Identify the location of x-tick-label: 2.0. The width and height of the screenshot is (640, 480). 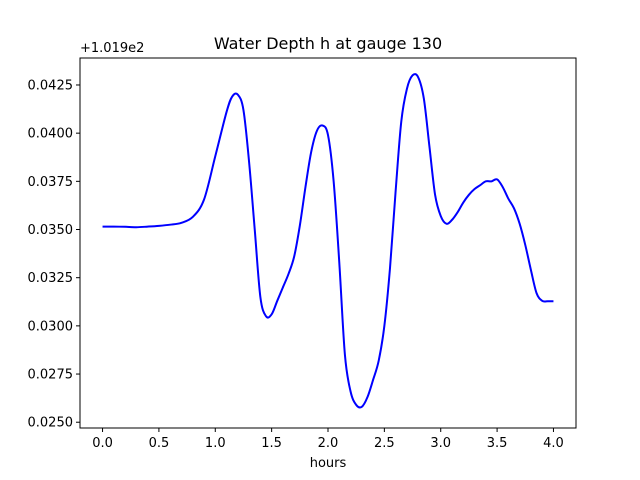
(328, 443).